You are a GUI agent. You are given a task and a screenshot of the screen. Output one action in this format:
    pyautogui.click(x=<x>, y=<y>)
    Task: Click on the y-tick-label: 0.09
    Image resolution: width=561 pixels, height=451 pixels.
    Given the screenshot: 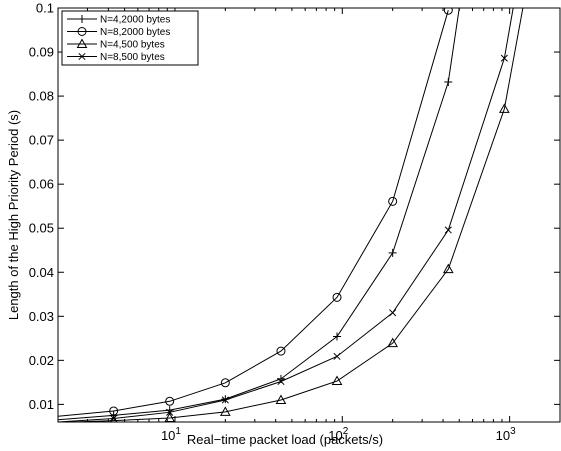 What is the action you would take?
    pyautogui.click(x=41, y=52)
    